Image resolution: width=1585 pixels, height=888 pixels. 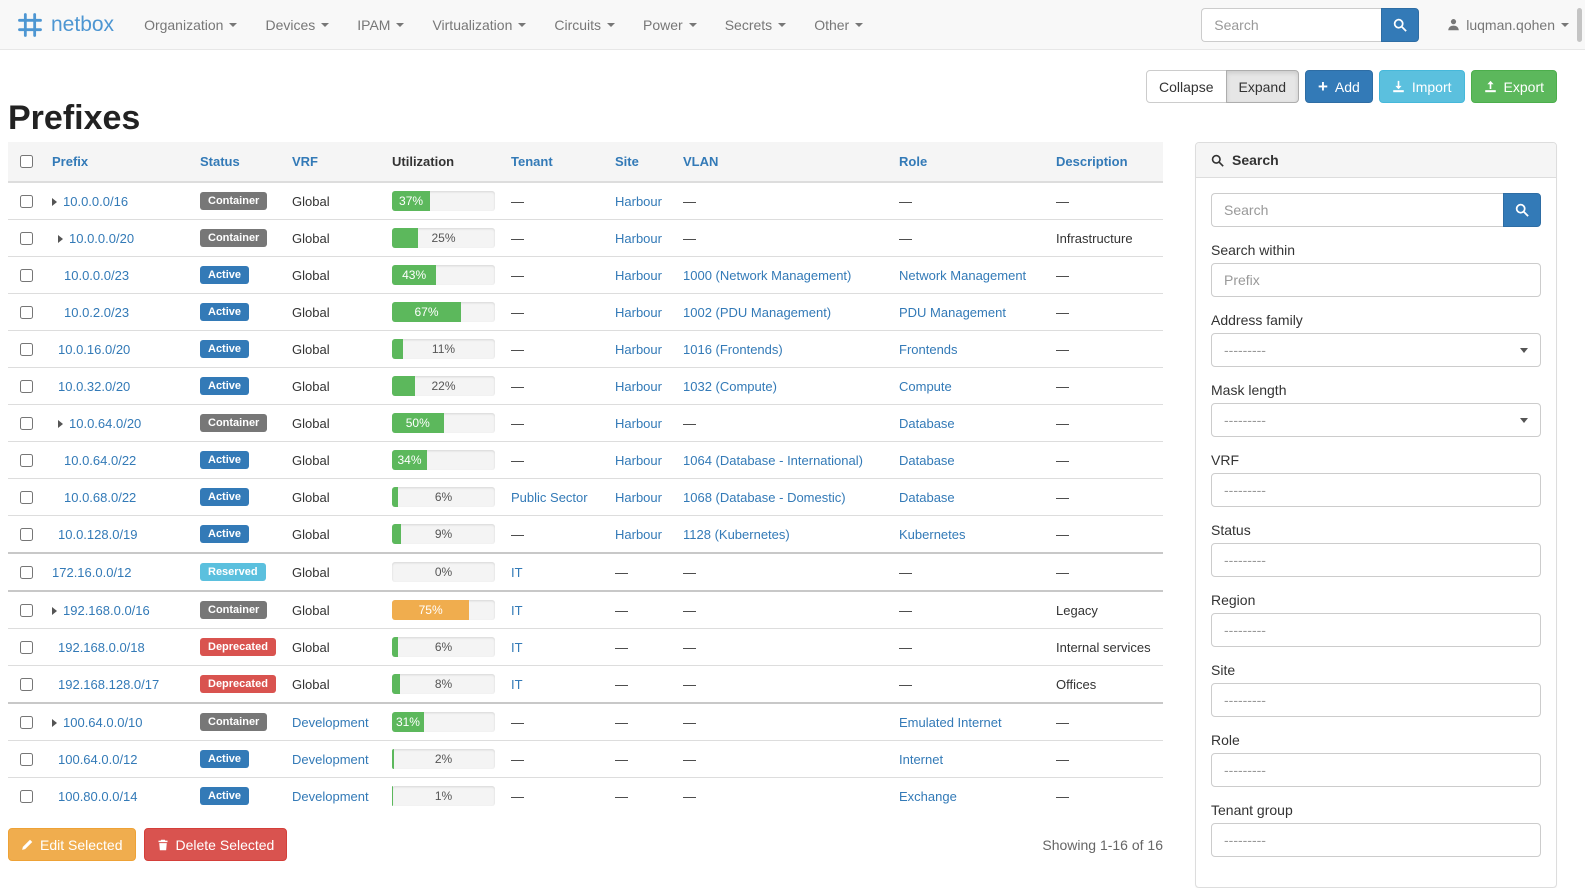 I want to click on vlan-link: 1032 (Compute), so click(x=730, y=386).